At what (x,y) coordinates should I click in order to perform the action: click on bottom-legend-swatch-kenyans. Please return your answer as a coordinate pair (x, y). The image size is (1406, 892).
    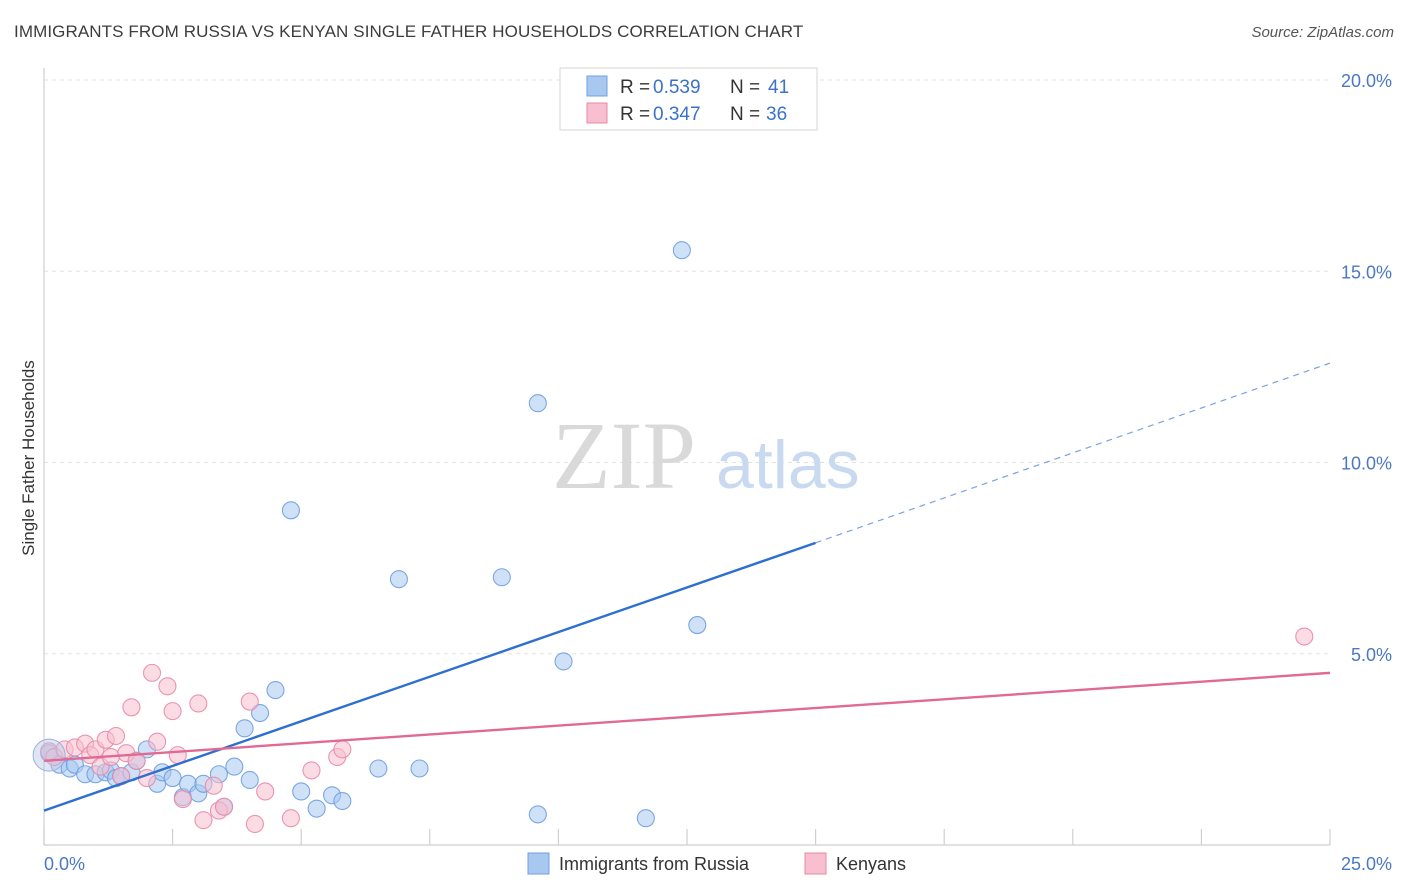
    Looking at the image, I should click on (815, 863).